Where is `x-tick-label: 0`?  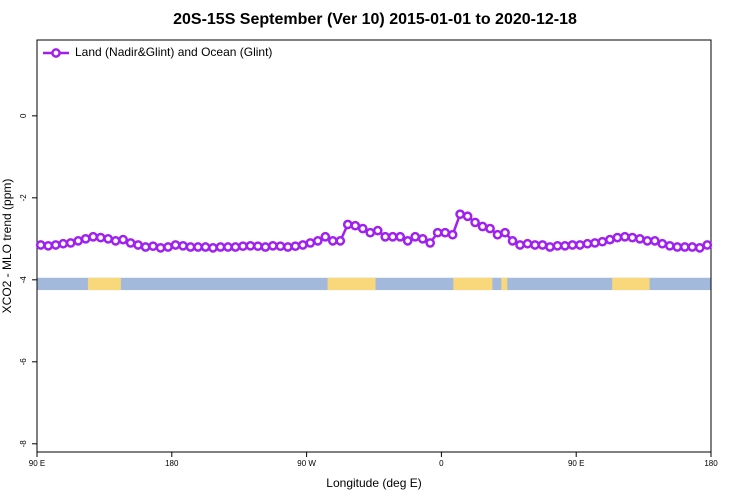 x-tick-label: 0 is located at coordinates (441, 463).